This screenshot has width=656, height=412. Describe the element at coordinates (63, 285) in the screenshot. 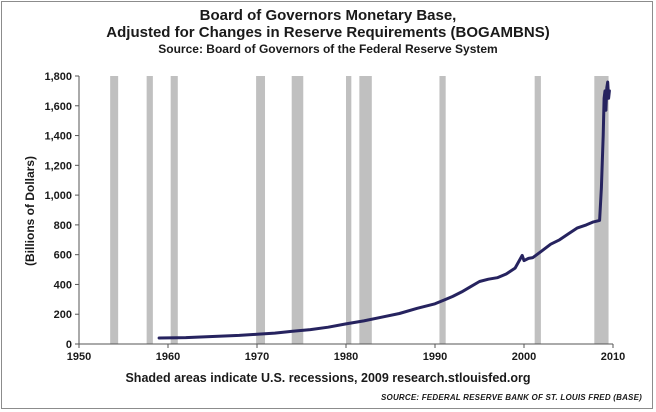

I see `y-tick-label: 400` at that location.